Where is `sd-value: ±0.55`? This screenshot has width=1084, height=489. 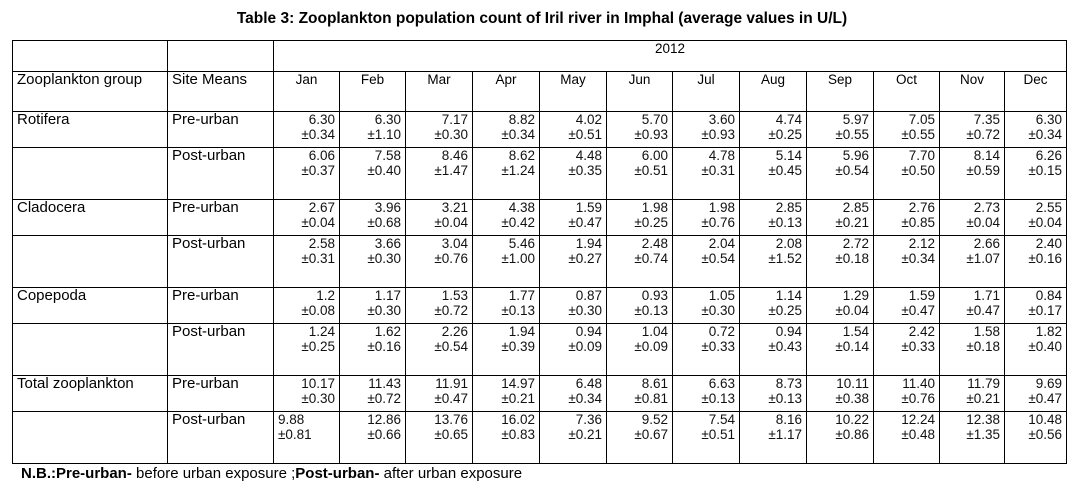 sd-value: ±0.55 is located at coordinates (852, 134).